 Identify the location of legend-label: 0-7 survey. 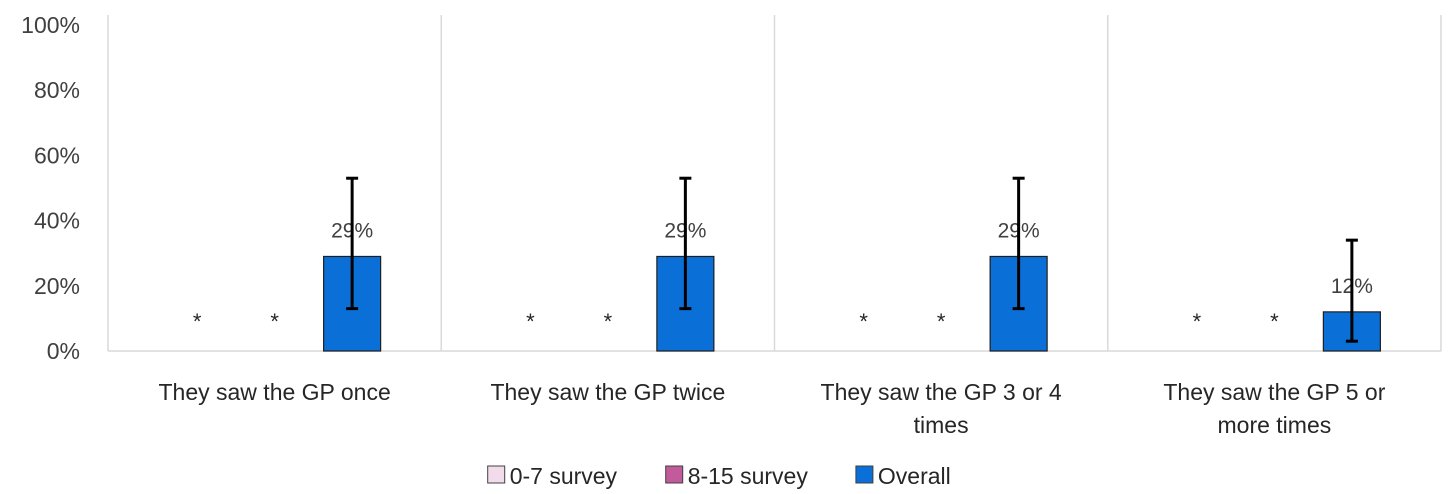
(564, 476).